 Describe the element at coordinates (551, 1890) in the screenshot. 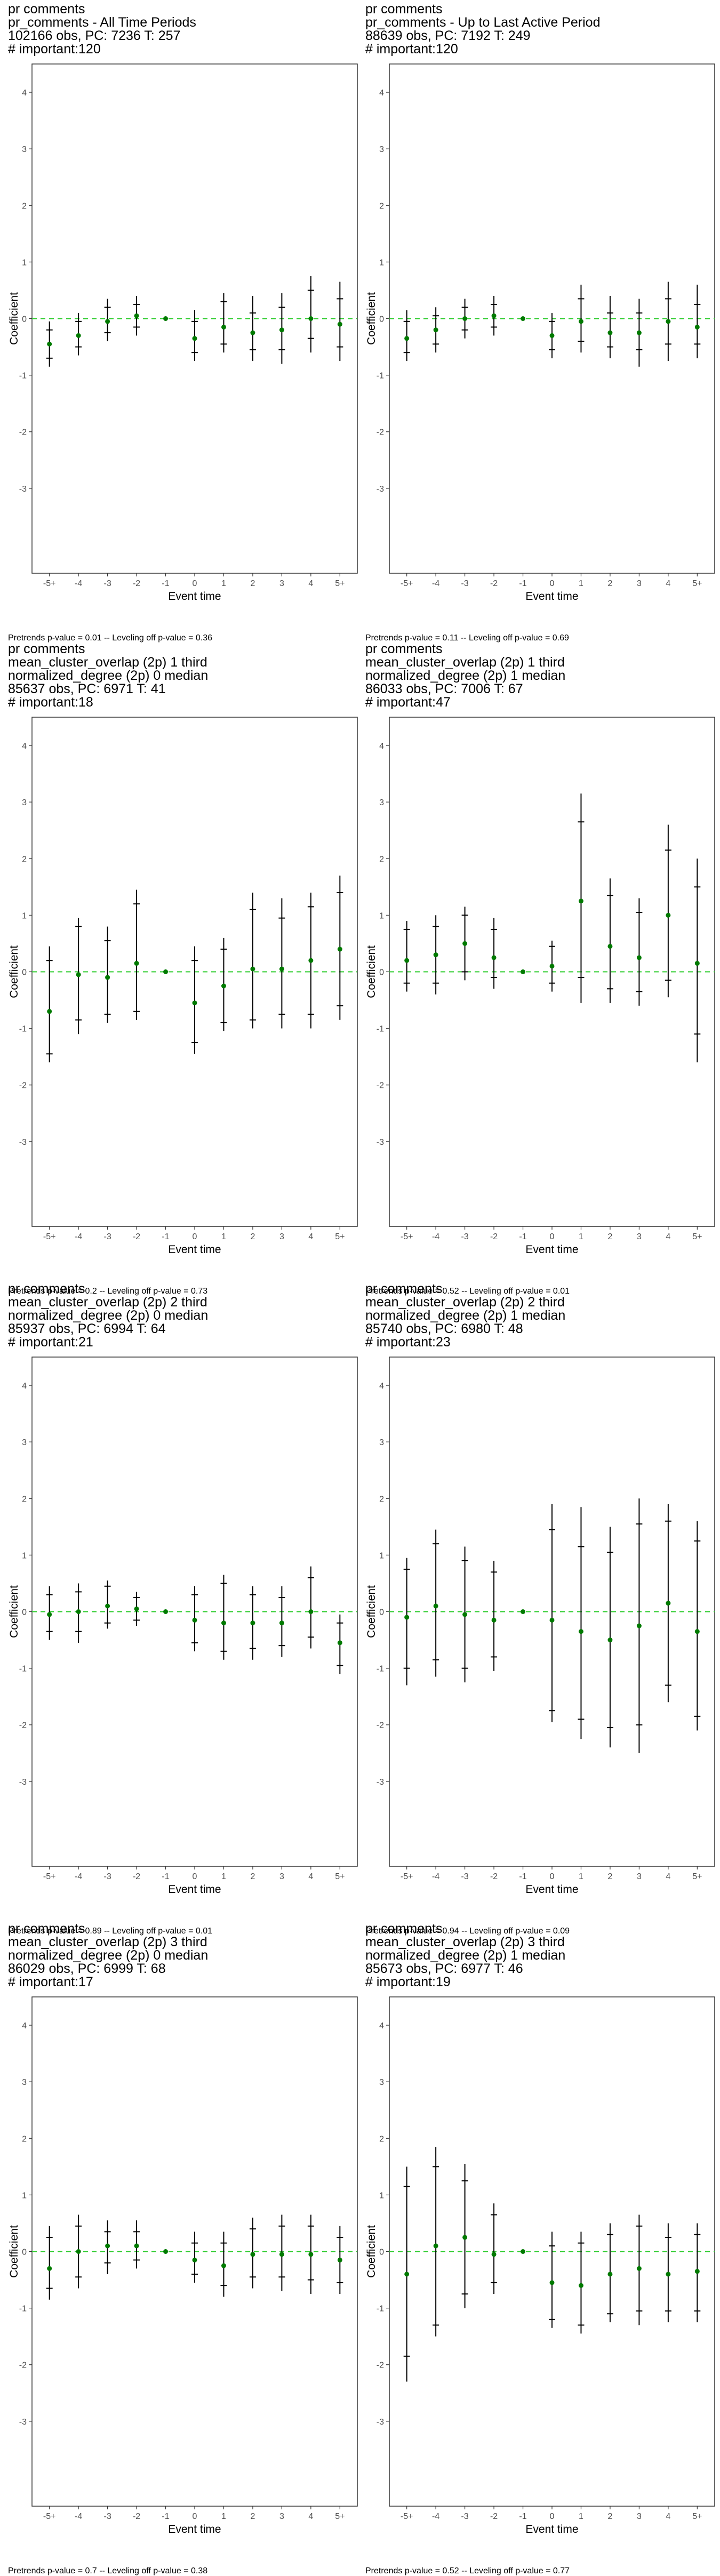

I see `x-axis-title: Event time` at that location.